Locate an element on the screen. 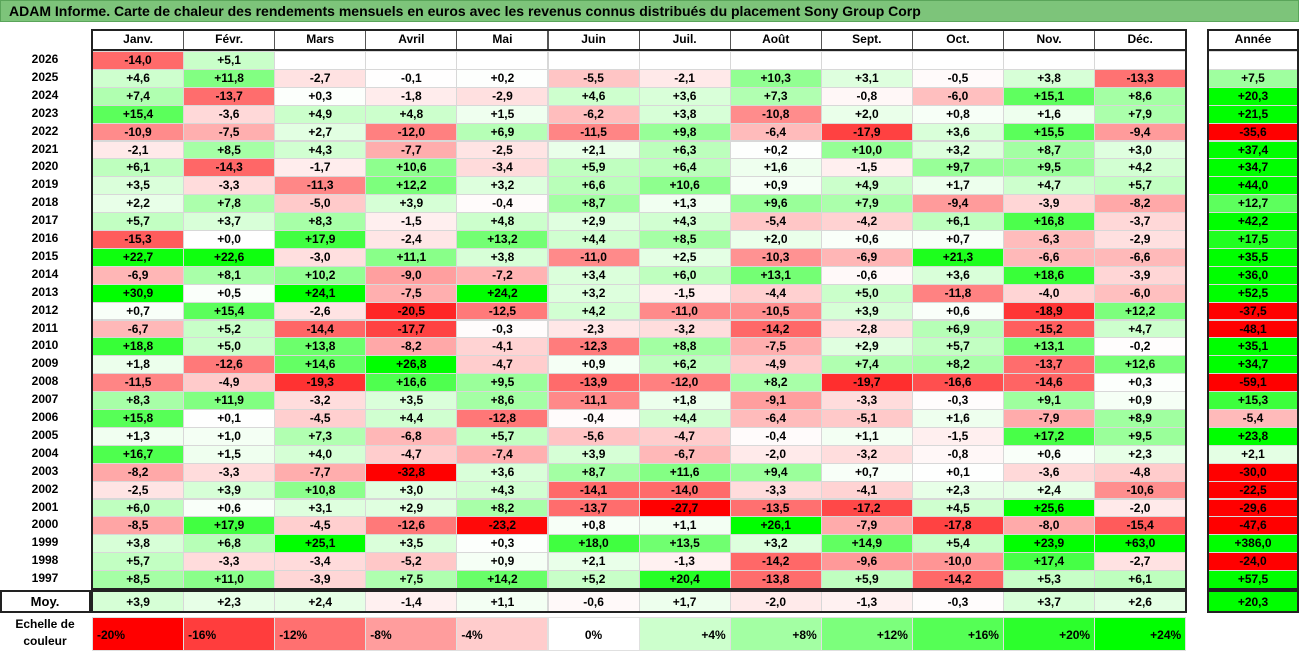 The width and height of the screenshot is (1301, 653). annual-cell: -48,1 is located at coordinates (1253, 329).